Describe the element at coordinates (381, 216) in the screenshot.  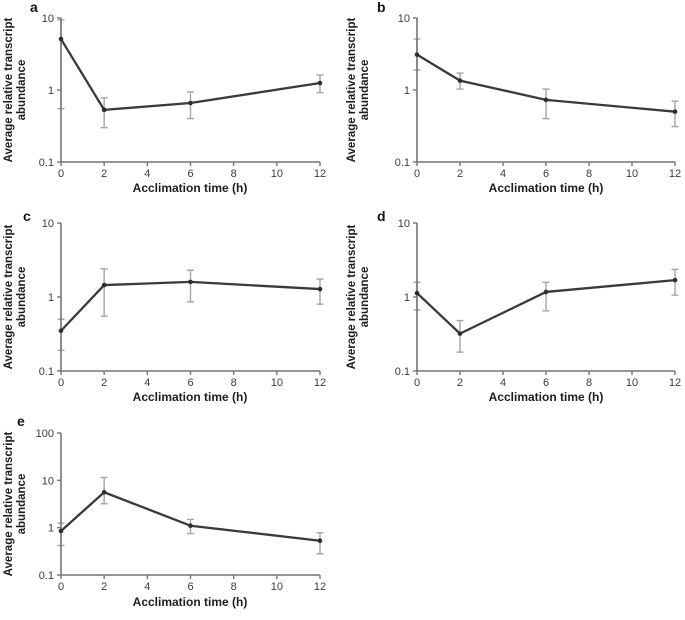
I see `panel-letter-d: d` at that location.